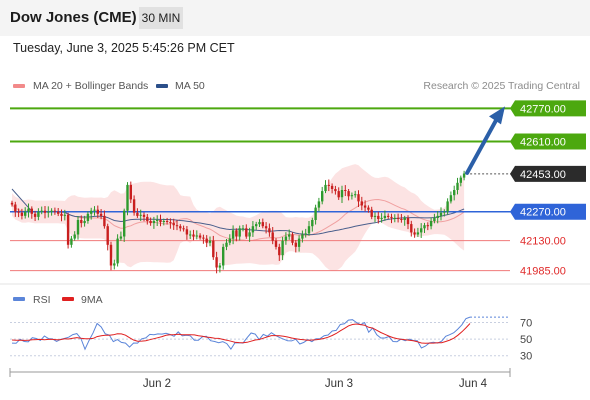  Describe the element at coordinates (543, 213) in the screenshot. I see `level-label: 42270.00` at that location.